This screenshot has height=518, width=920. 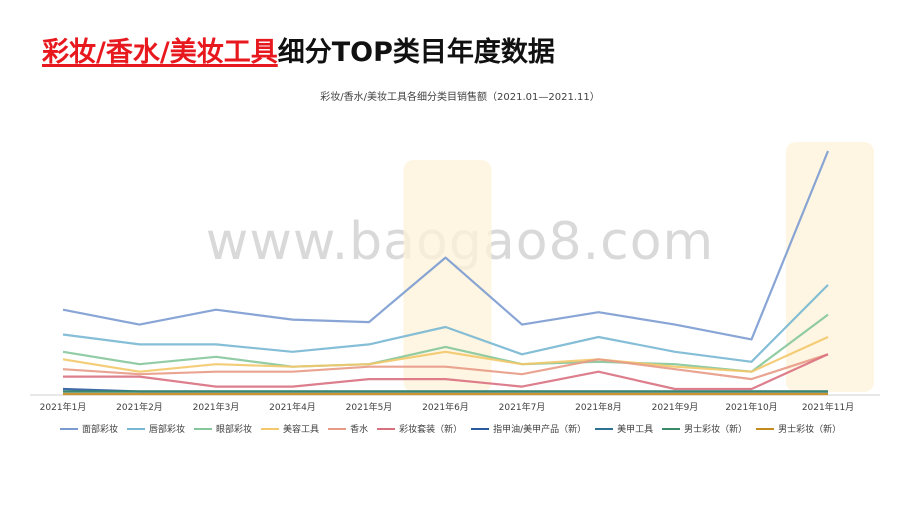 What do you see at coordinates (828, 407) in the screenshot?
I see `x-tick-label: 2021年11月` at bounding box center [828, 407].